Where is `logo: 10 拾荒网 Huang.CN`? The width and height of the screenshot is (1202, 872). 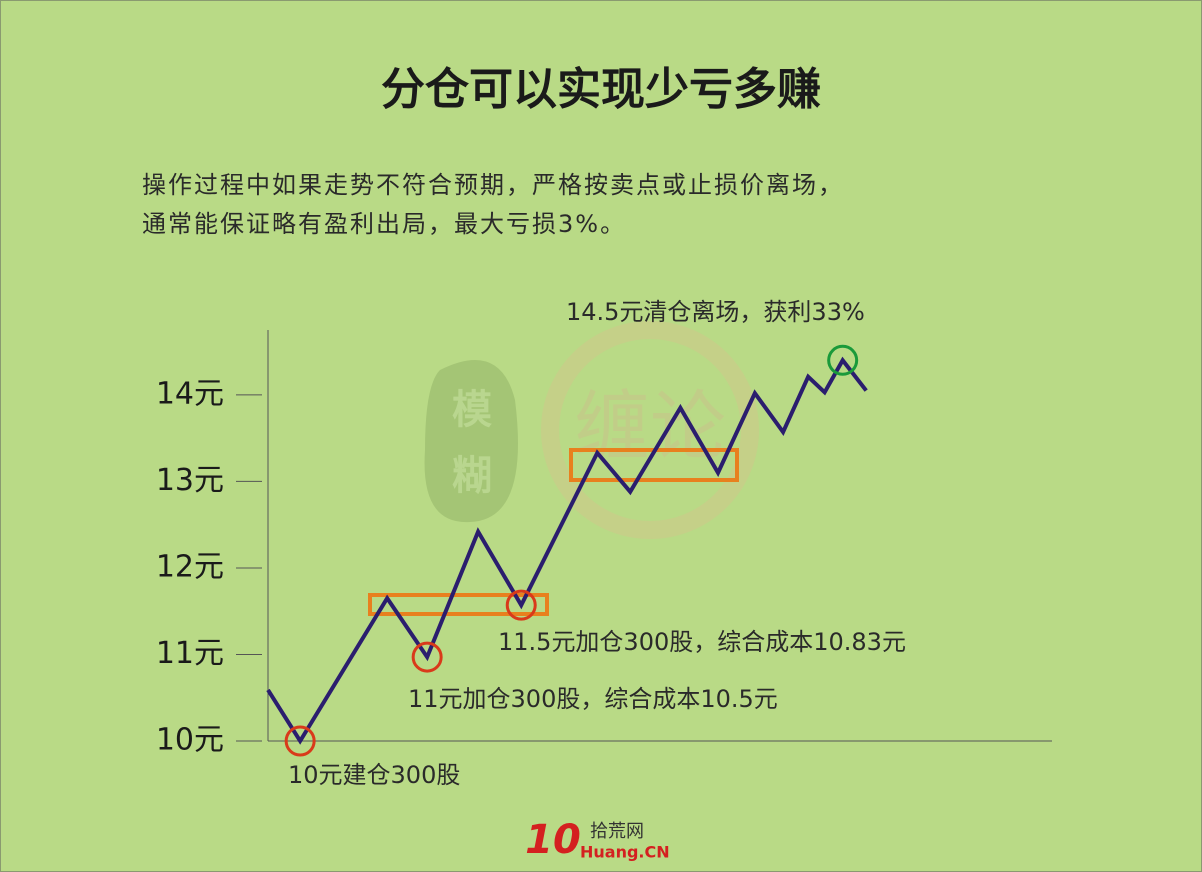 logo: 10 拾荒网 Huang.CN is located at coordinates (597, 840).